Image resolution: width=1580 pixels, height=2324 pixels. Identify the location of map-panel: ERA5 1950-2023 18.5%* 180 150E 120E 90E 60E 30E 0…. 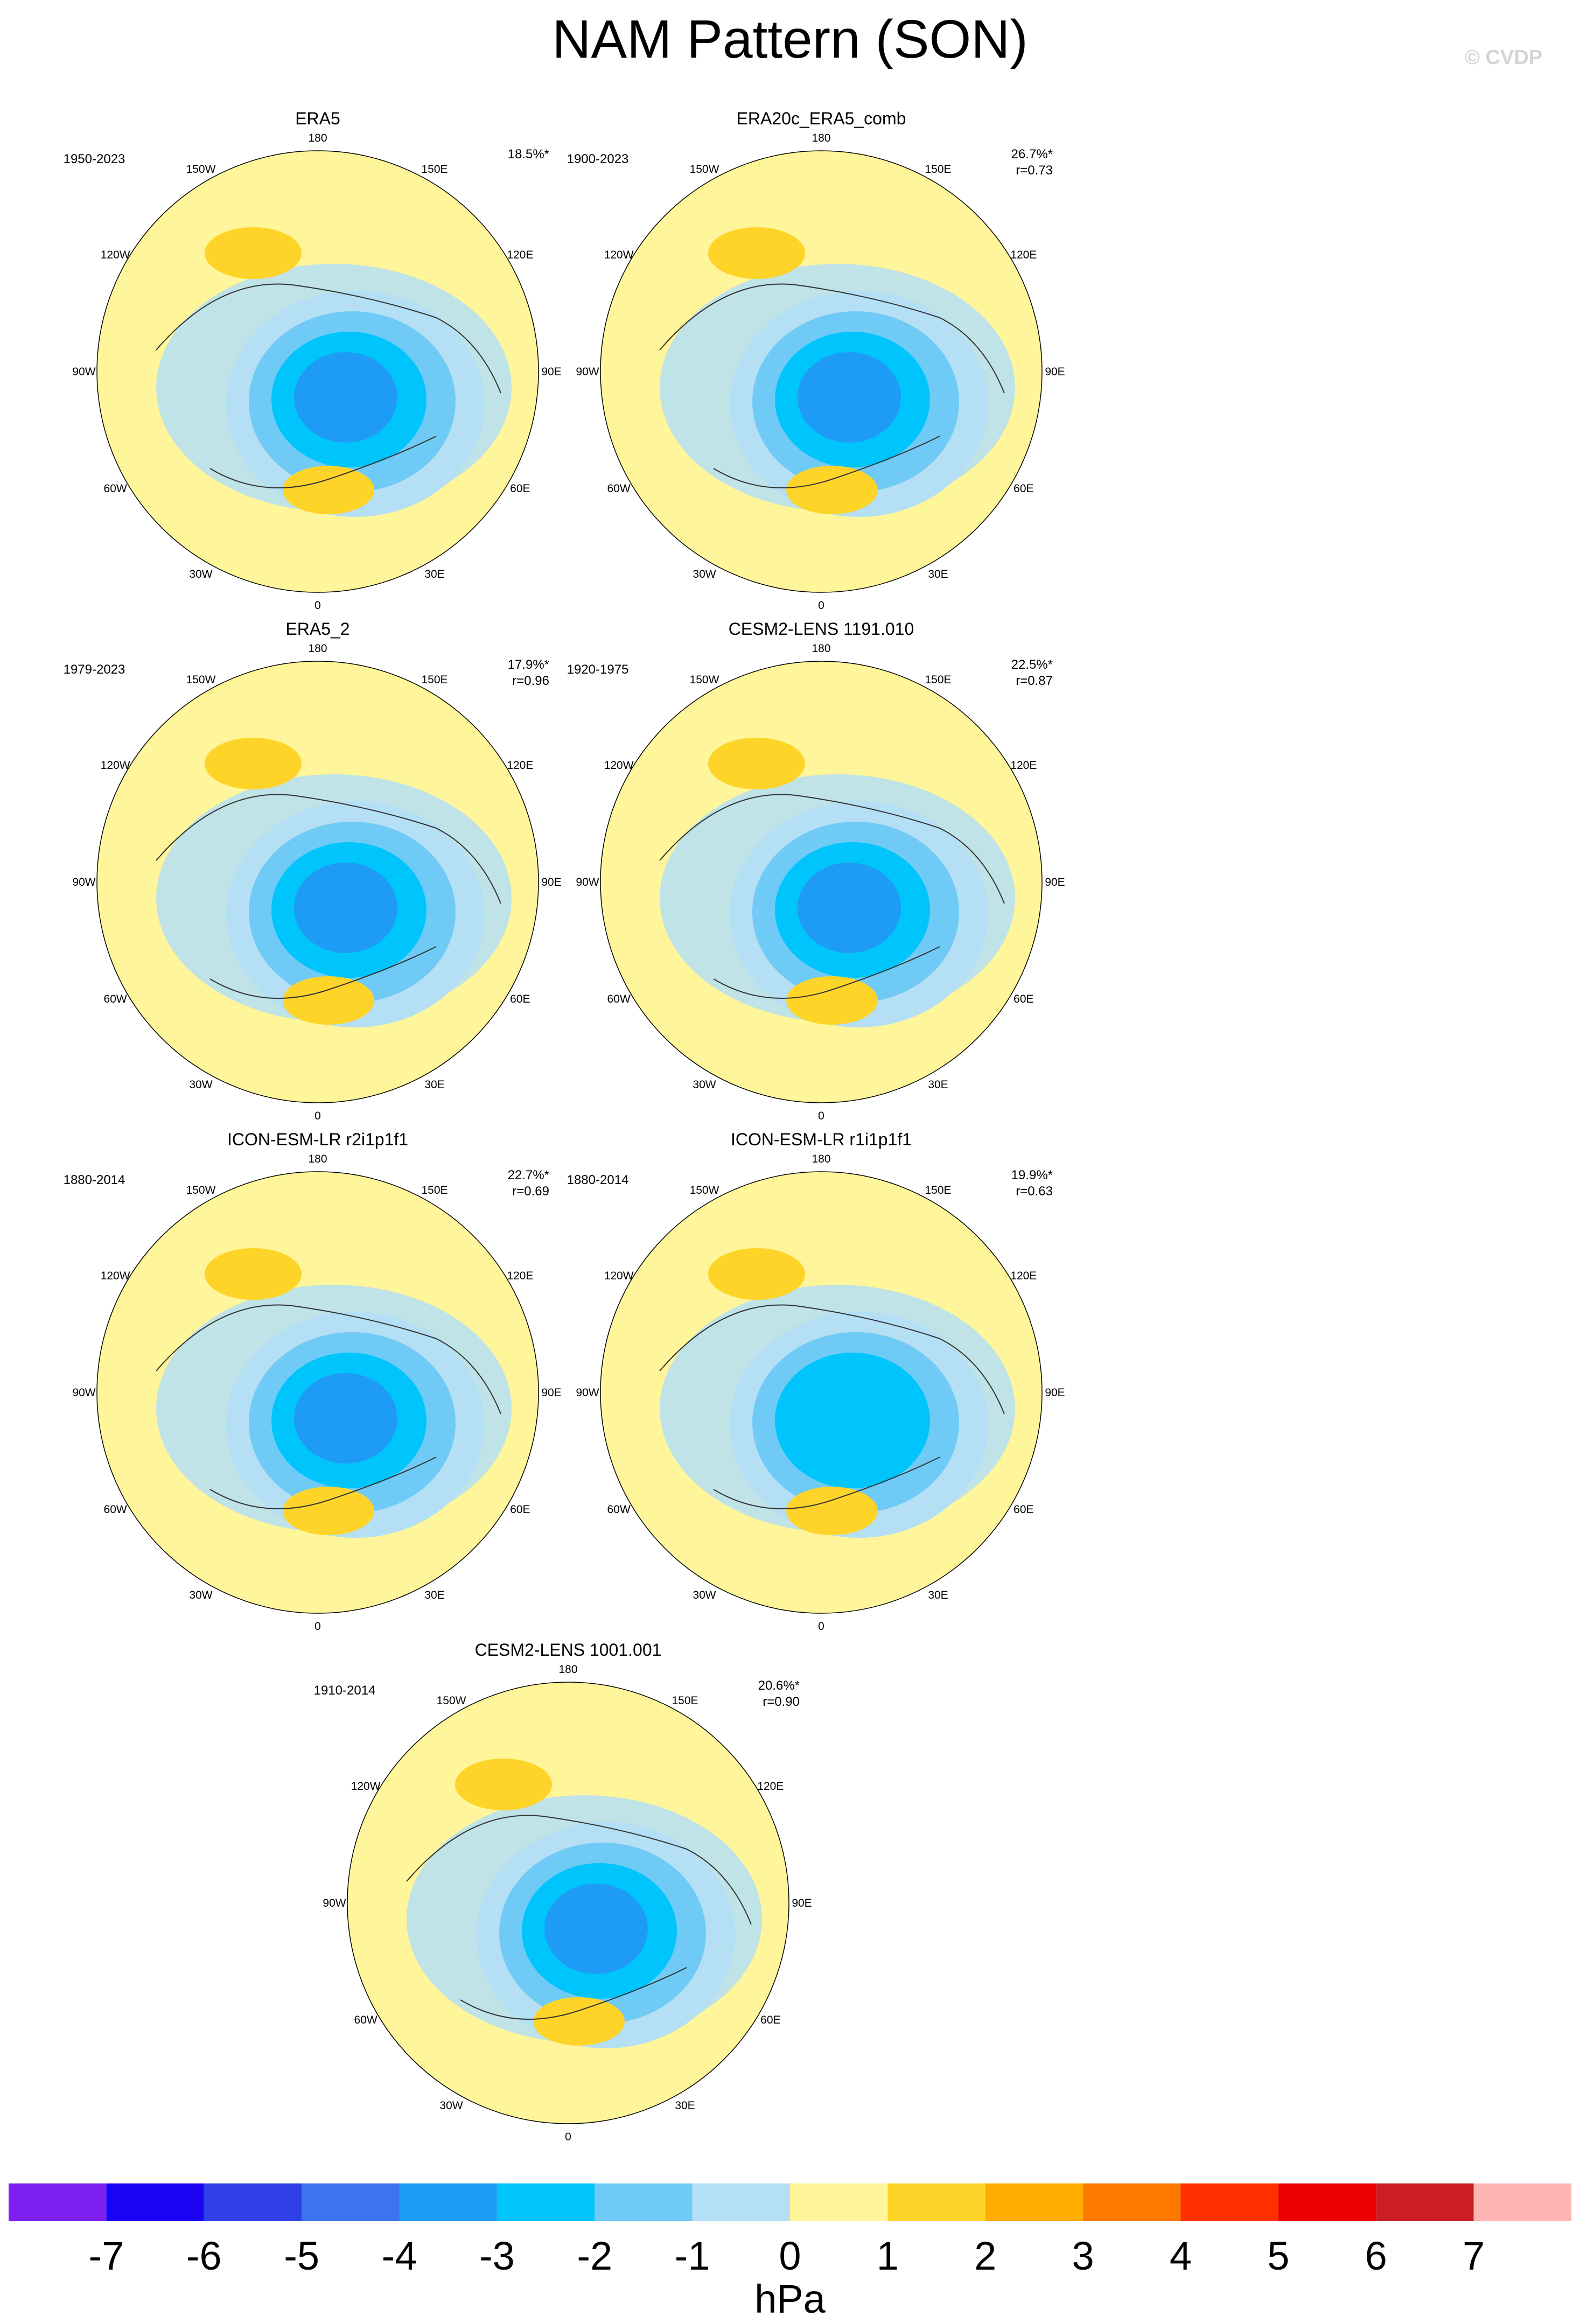
(318, 366).